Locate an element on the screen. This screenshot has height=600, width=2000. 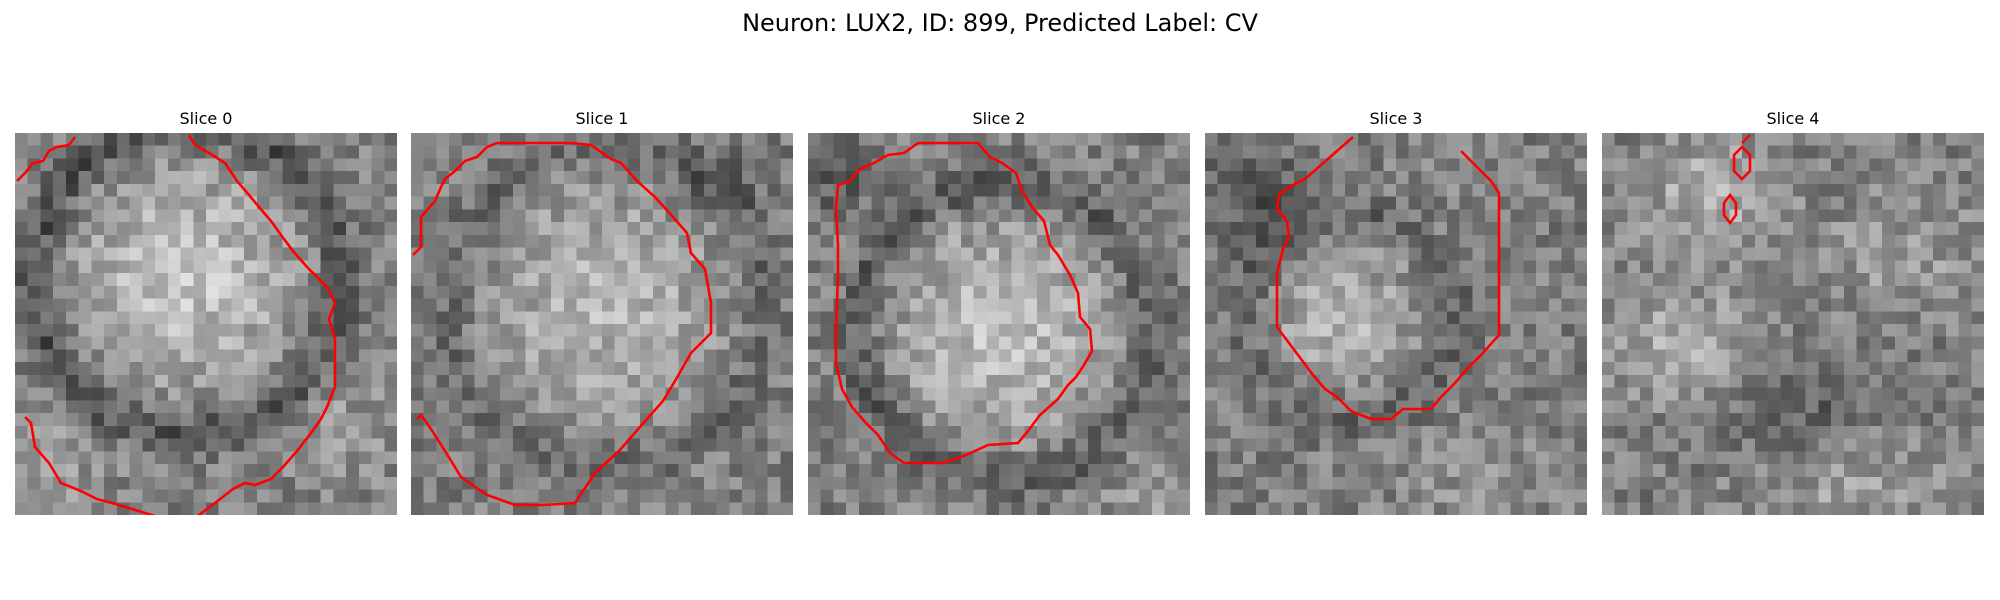
slice-title-2: Slice 2 is located at coordinates (999, 118).